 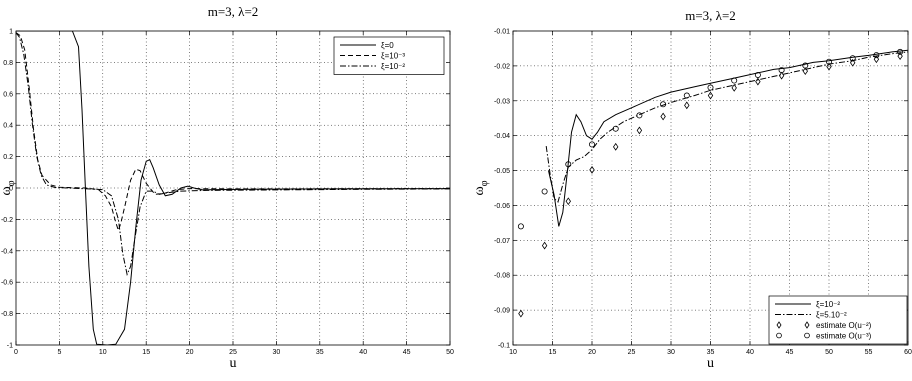 I want to click on legend-label: estimate O(u⁻²), so click(x=844, y=325).